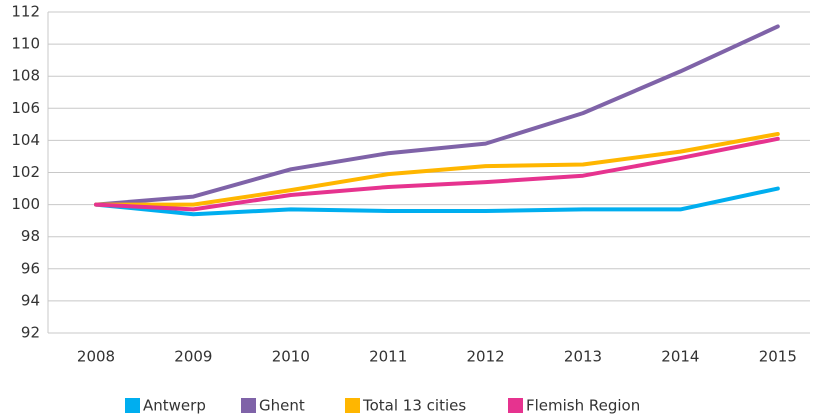  I want to click on y-tick-label: 96, so click(30, 268).